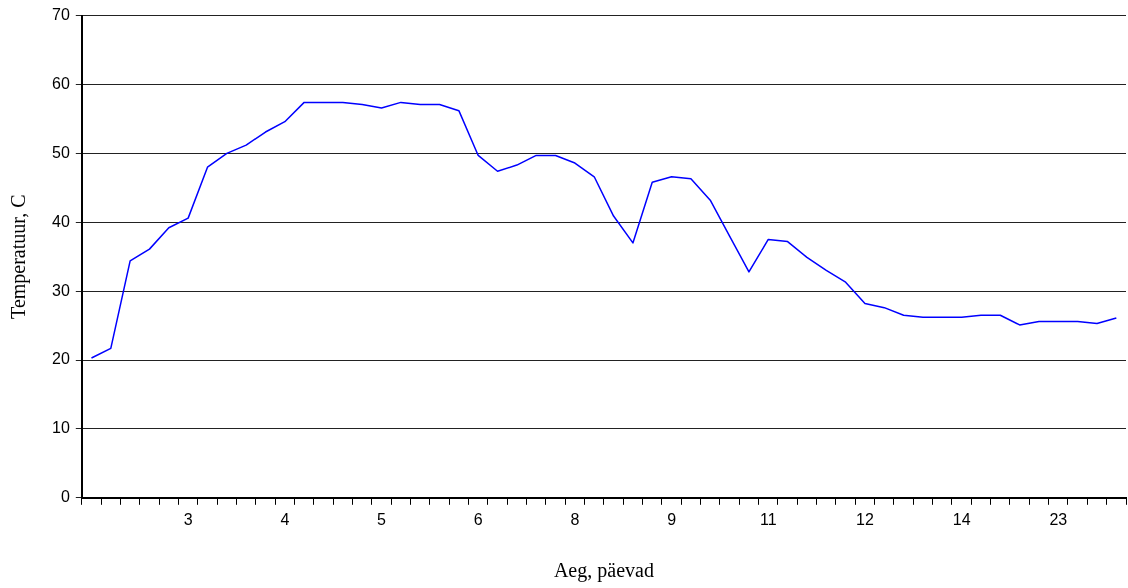 Image resolution: width=1128 pixels, height=588 pixels. Describe the element at coordinates (61, 221) in the screenshot. I see `y-tick-label: 40` at that location.